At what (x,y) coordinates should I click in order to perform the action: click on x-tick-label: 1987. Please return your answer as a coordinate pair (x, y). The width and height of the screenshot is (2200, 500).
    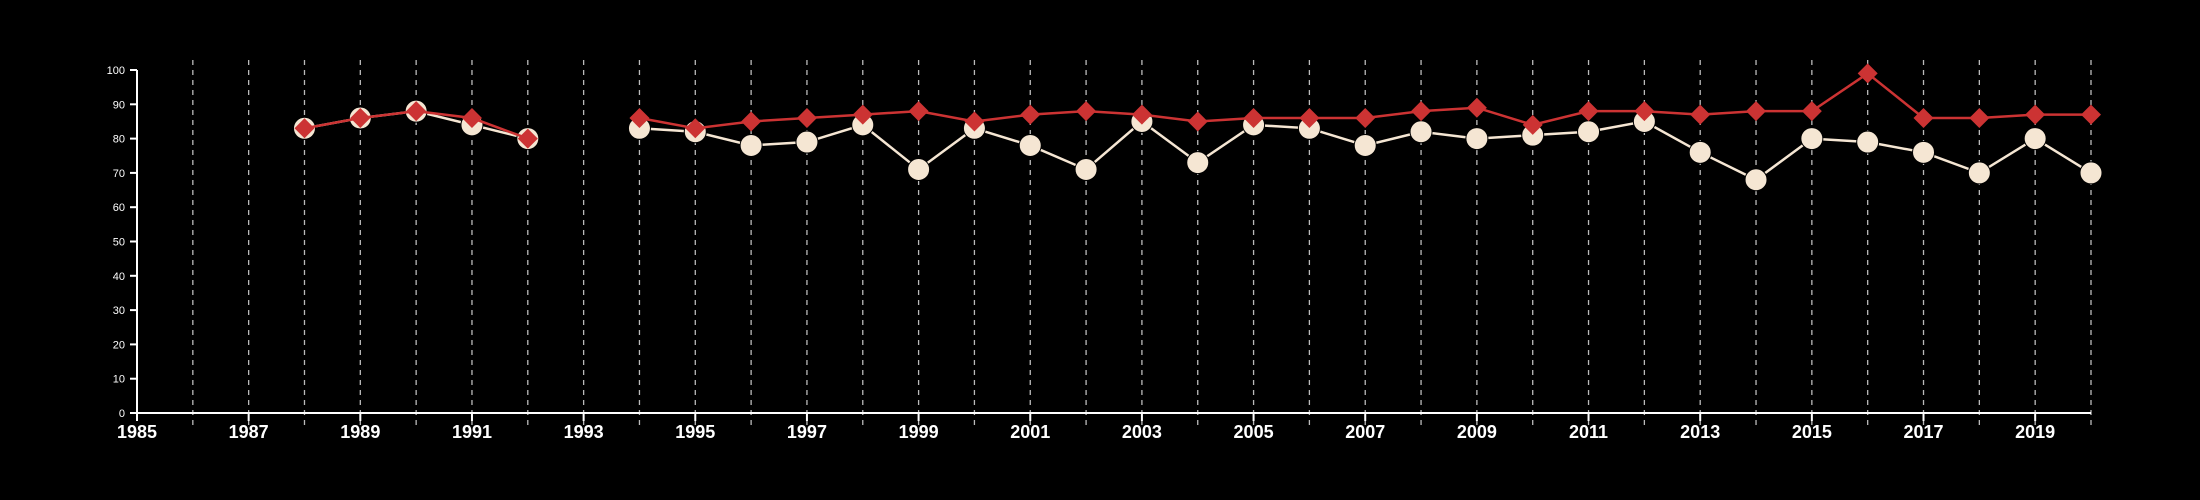
    Looking at the image, I should click on (249, 432).